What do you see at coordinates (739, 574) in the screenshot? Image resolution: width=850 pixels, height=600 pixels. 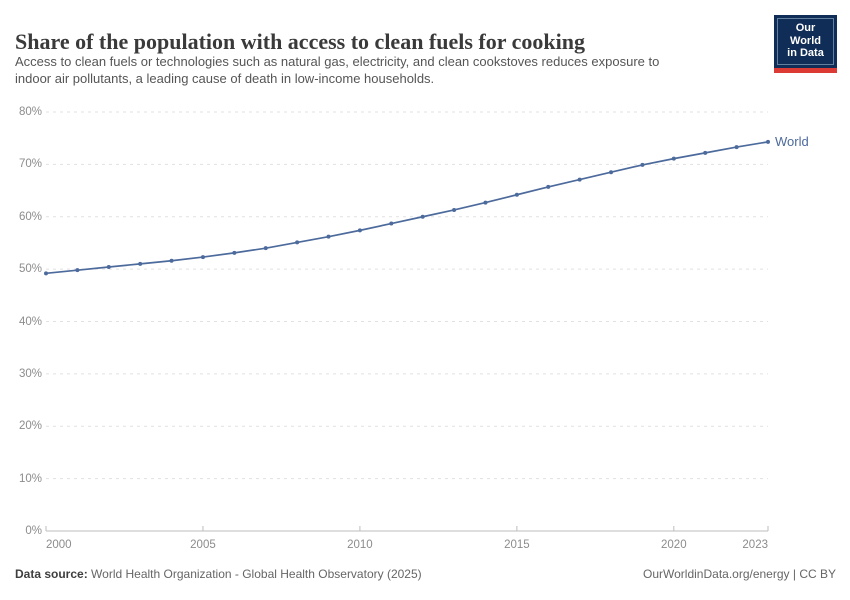 I see `credit-link: OurWorldinData.org/energy | CC BY` at bounding box center [739, 574].